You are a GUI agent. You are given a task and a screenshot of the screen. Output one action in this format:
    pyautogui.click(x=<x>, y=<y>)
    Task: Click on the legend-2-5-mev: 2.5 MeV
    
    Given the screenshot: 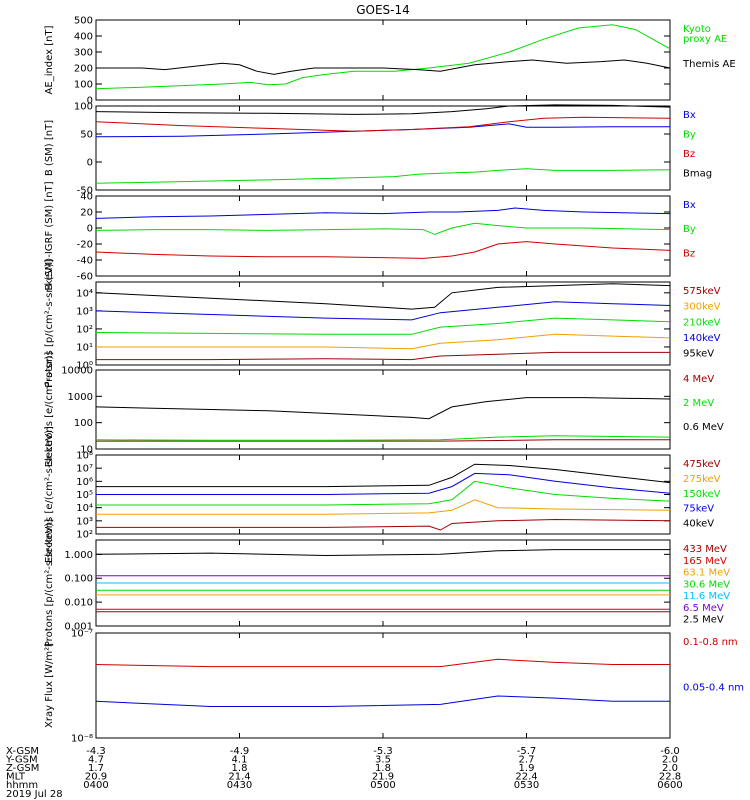 What is the action you would take?
    pyautogui.click(x=703, y=620)
    